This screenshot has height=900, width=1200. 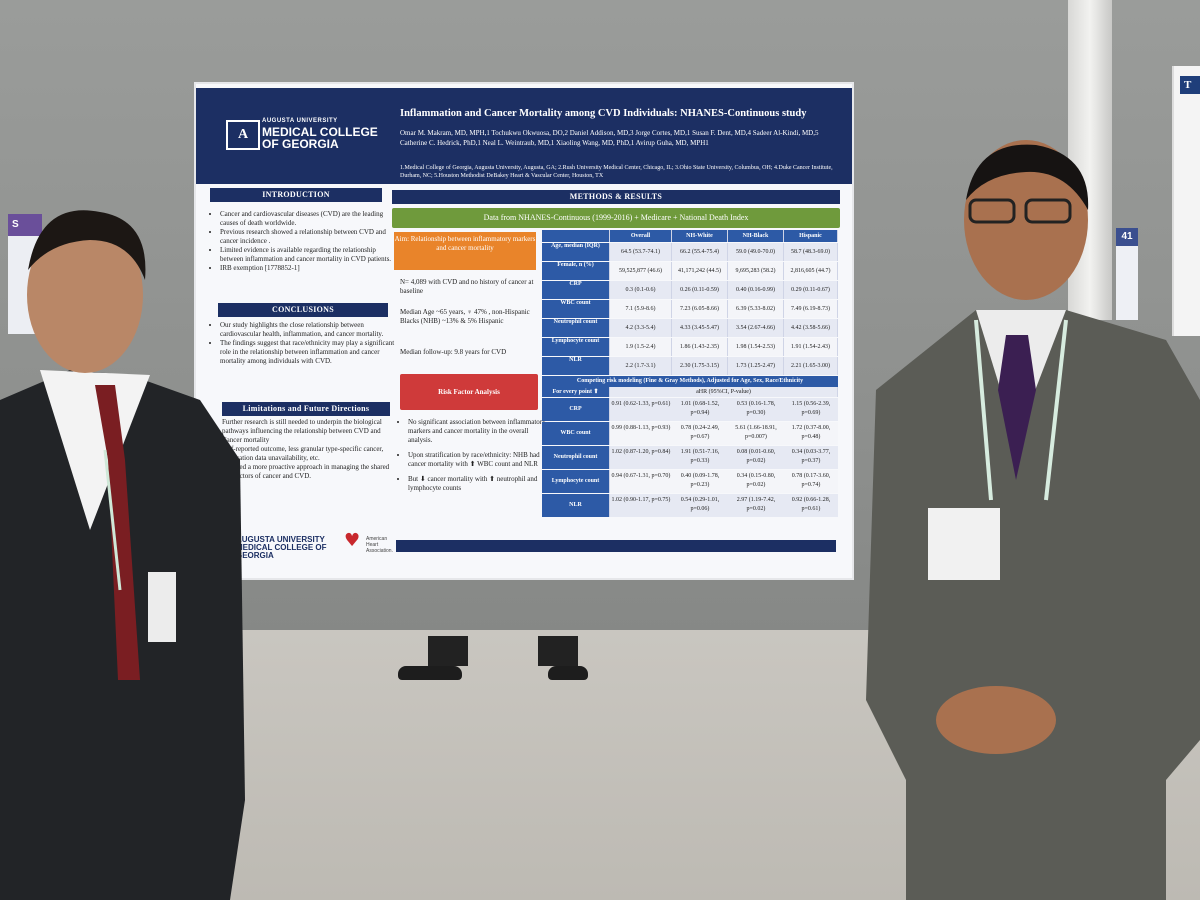 I want to click on table-cell: 1.73 (1.25-2.47), so click(x=756, y=366).